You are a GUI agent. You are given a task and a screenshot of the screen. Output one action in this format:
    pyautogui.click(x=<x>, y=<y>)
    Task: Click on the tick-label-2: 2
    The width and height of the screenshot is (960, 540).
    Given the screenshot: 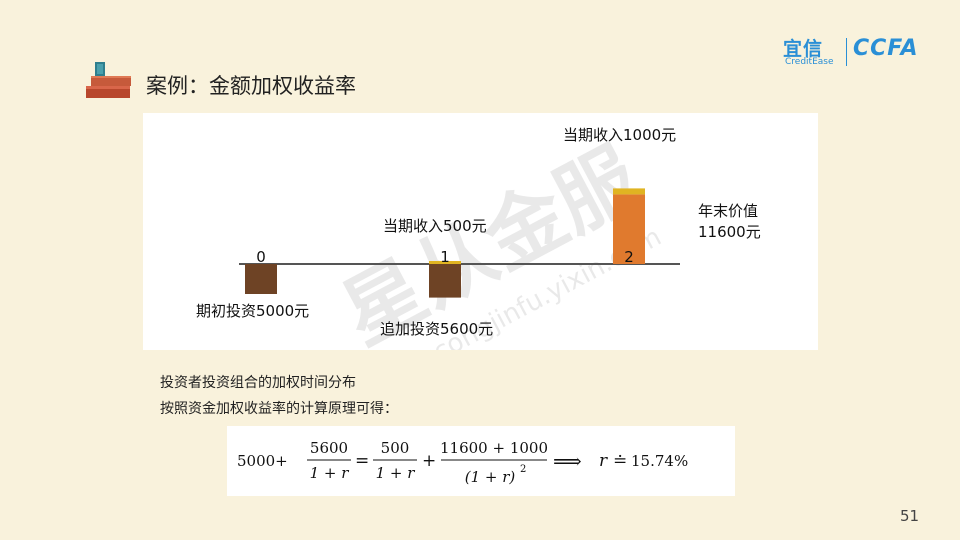 What is the action you would take?
    pyautogui.click(x=629, y=257)
    